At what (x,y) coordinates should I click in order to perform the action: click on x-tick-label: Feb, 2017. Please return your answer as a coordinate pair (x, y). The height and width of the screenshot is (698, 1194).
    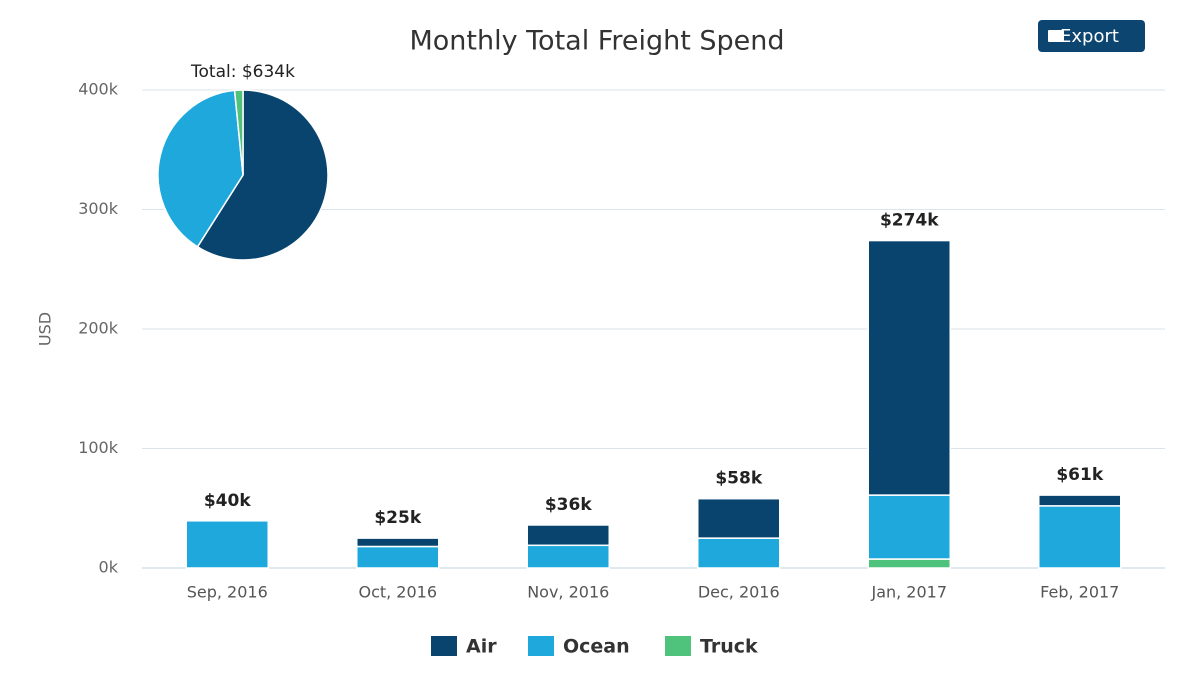
    Looking at the image, I should click on (1079, 592).